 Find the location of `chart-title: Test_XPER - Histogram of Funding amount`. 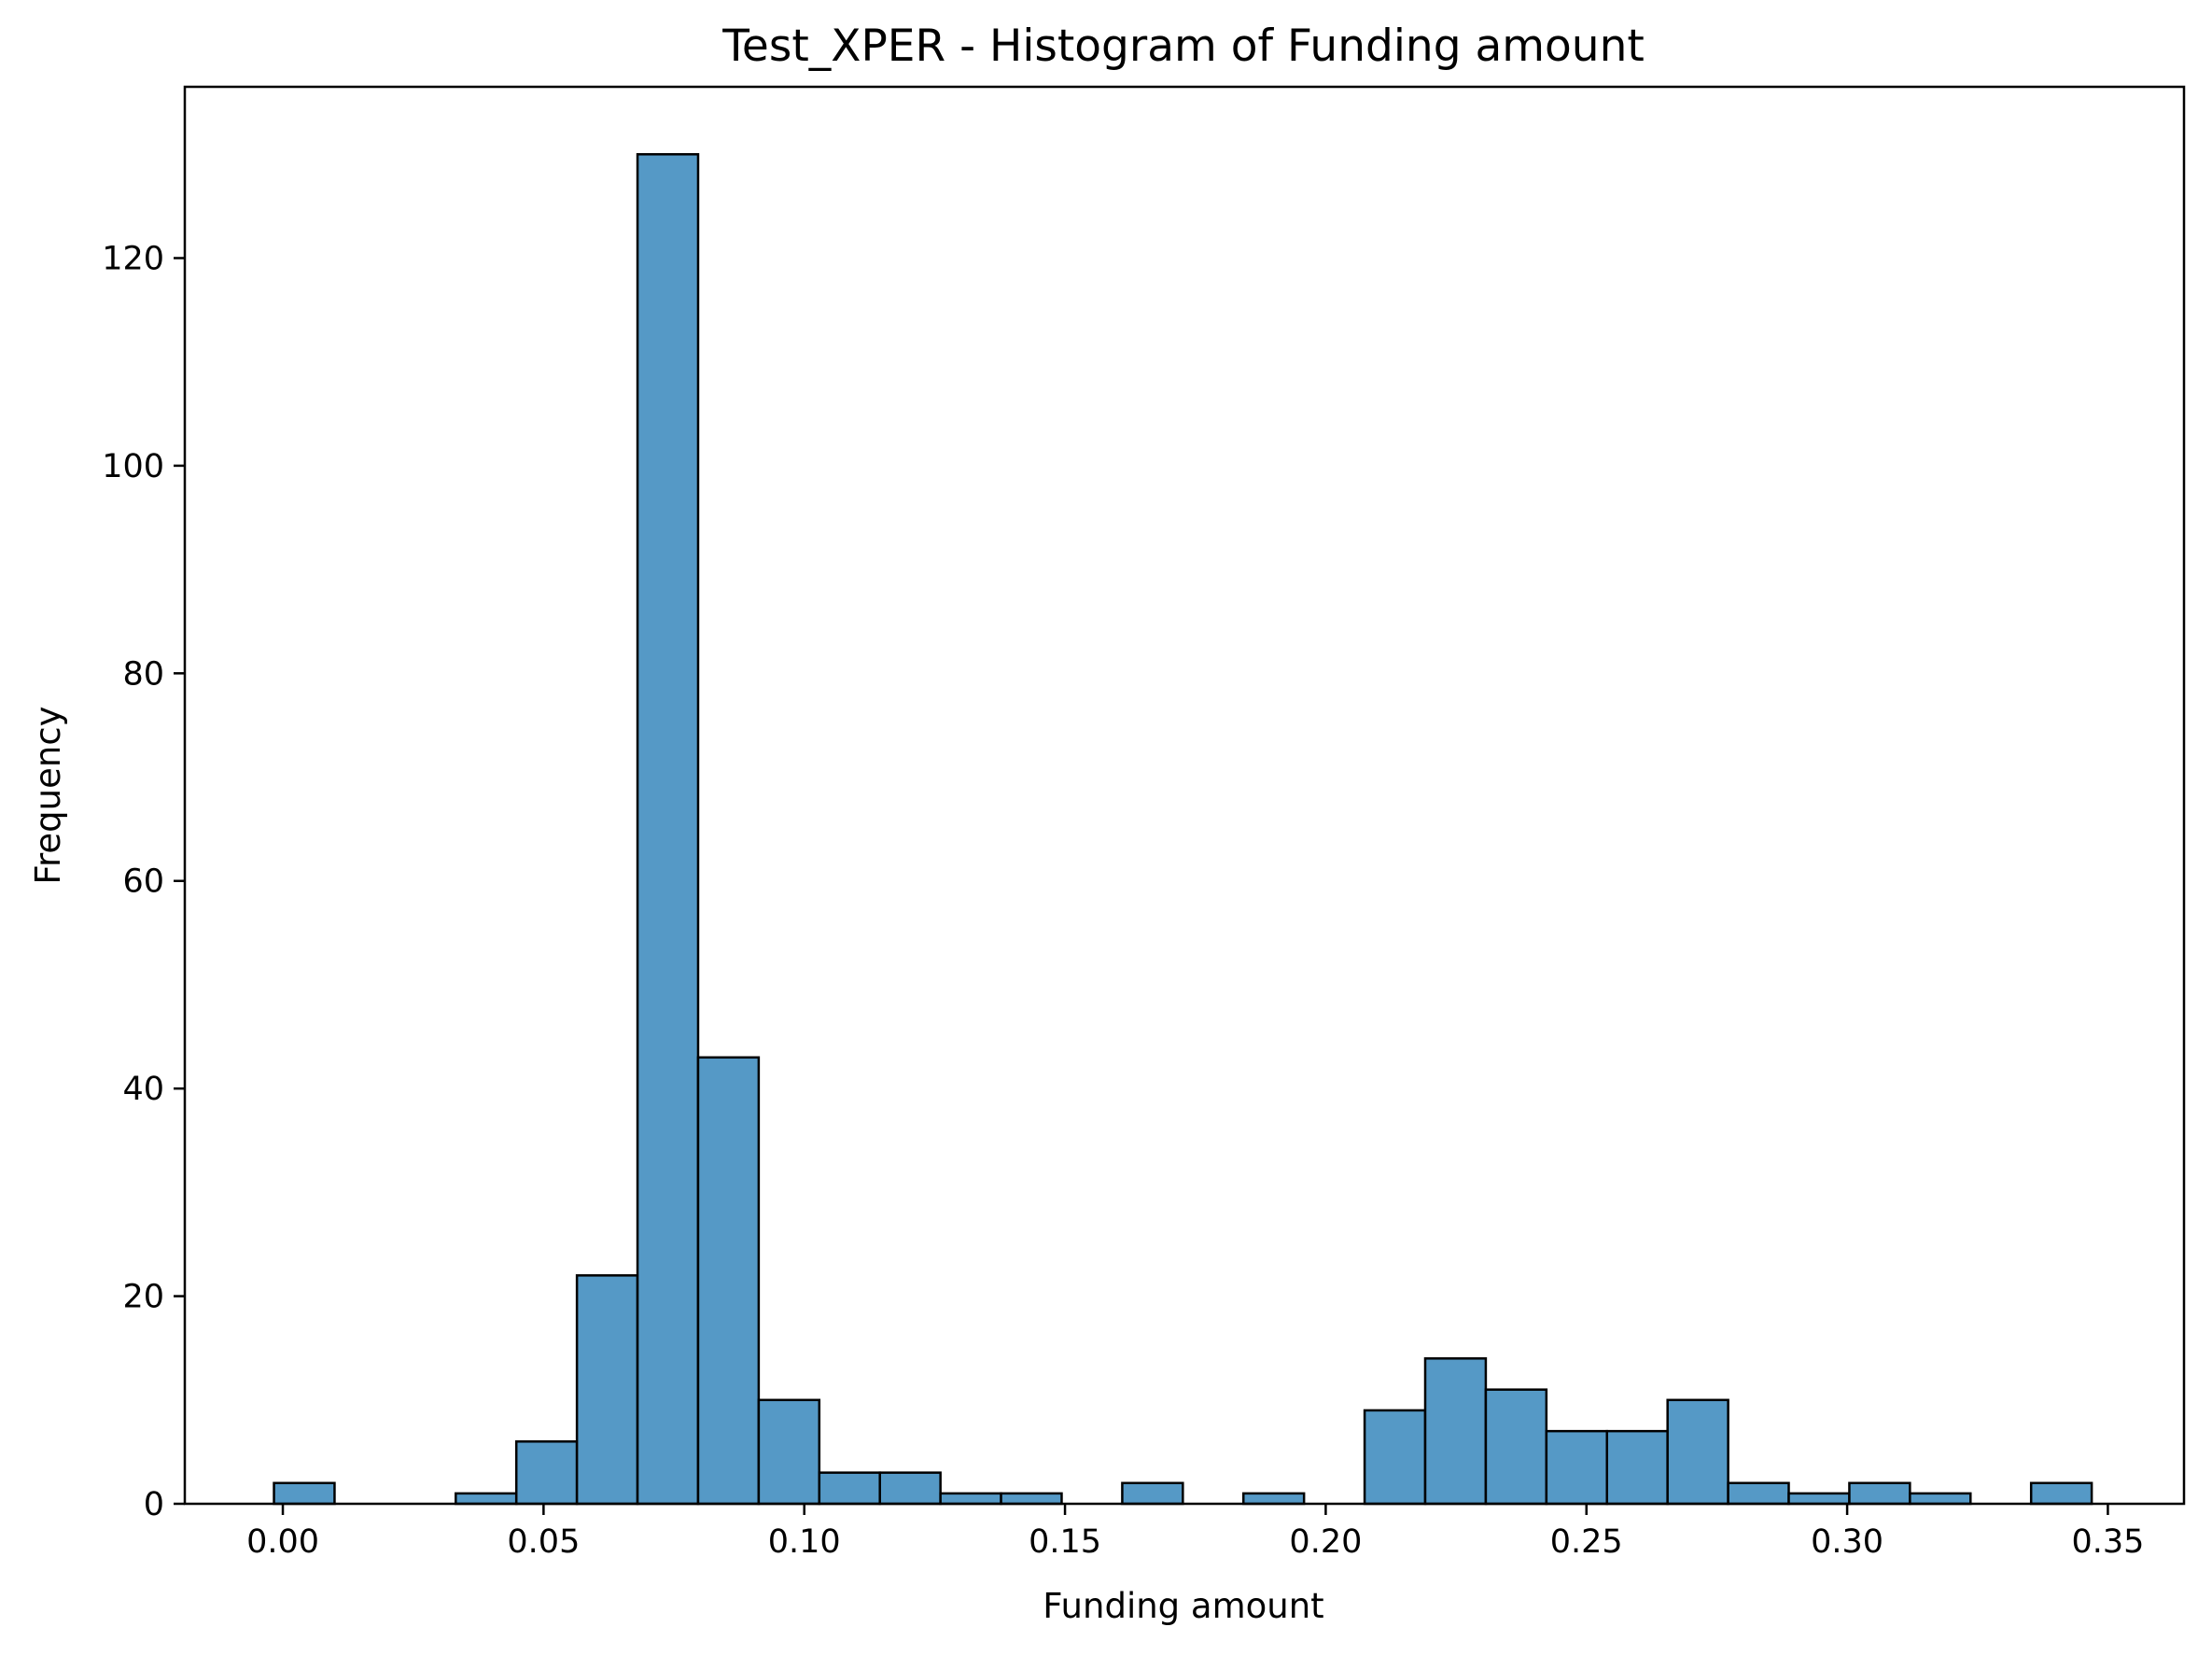

chart-title: Test_XPER - Histogram of Funding amount is located at coordinates (1183, 46).